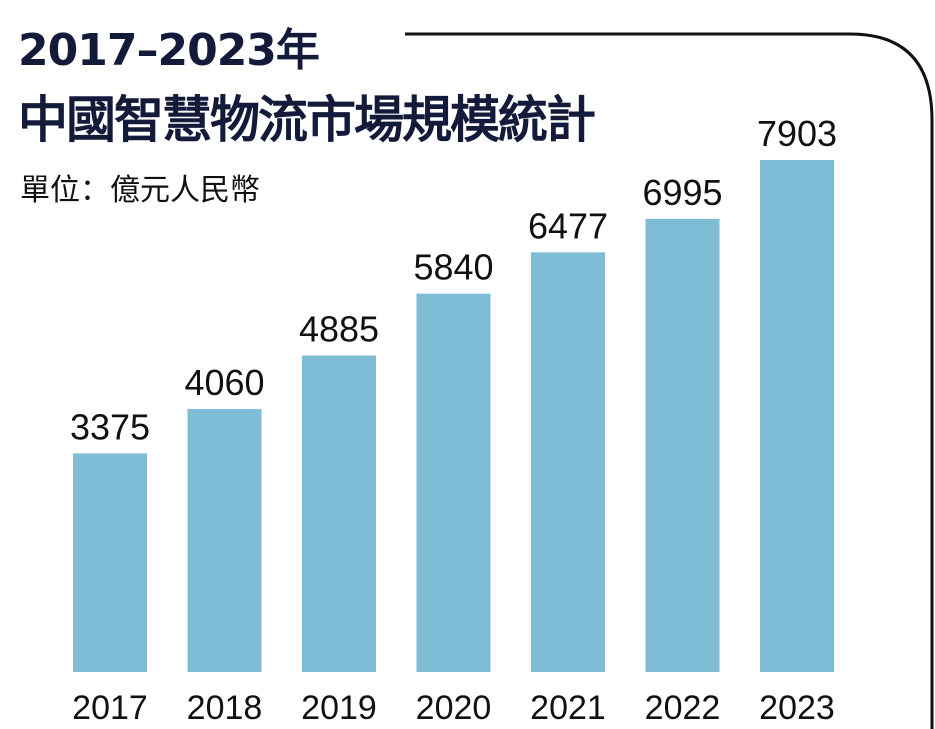 This screenshot has height=729, width=935. What do you see at coordinates (454, 708) in the screenshot?
I see `x-tick-label: 2020` at bounding box center [454, 708].